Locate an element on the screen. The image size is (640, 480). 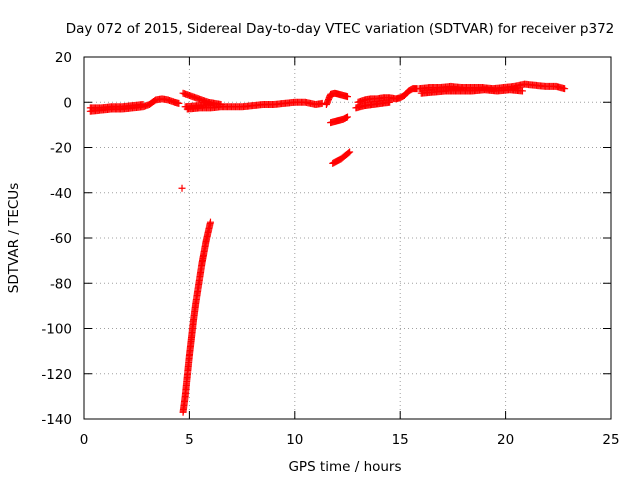
y-tick-label: -100 is located at coordinates (56, 330).